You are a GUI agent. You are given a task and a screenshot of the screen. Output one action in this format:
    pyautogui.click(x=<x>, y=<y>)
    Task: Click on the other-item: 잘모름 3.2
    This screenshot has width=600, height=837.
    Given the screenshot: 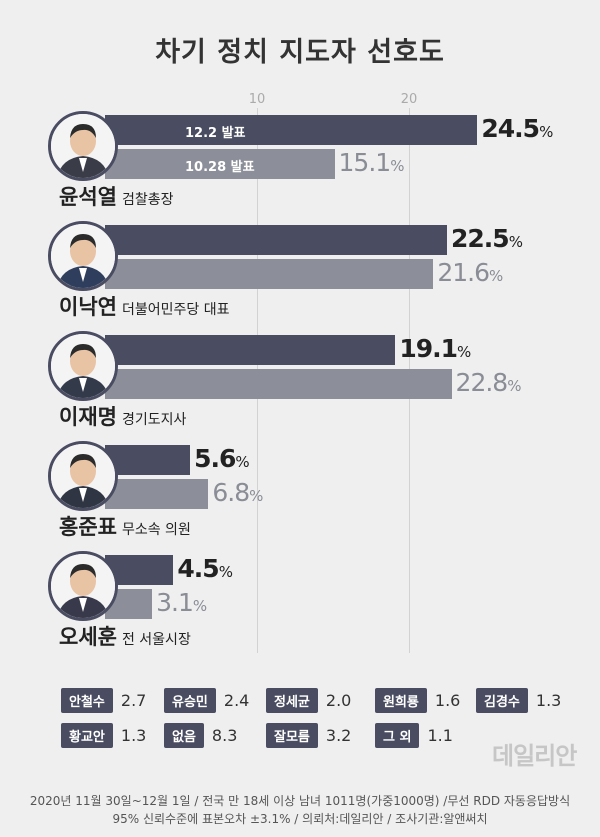 What is the action you would take?
    pyautogui.click(x=308, y=735)
    